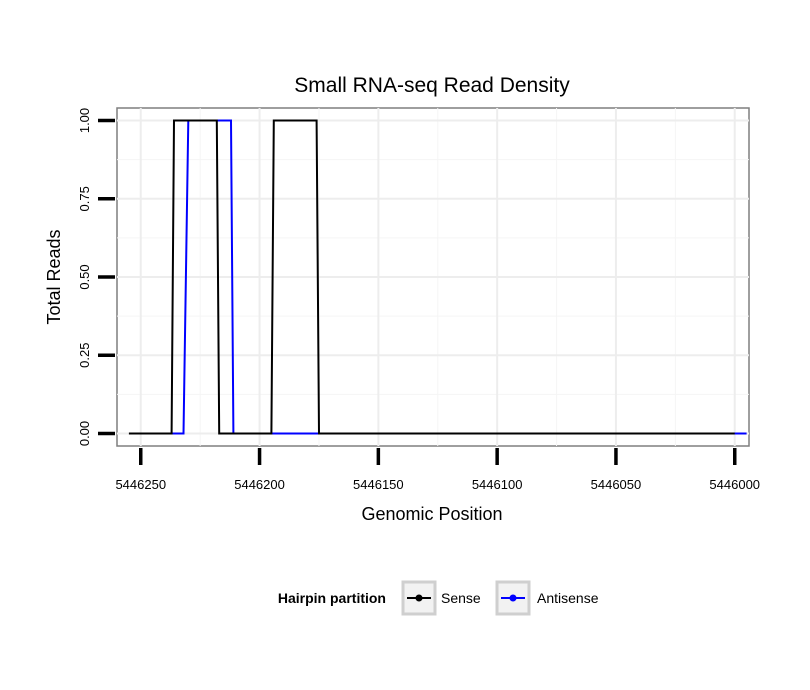 The height and width of the screenshot is (690, 810). Describe the element at coordinates (54, 276) in the screenshot. I see `y-axis-title: Total Reads` at that location.